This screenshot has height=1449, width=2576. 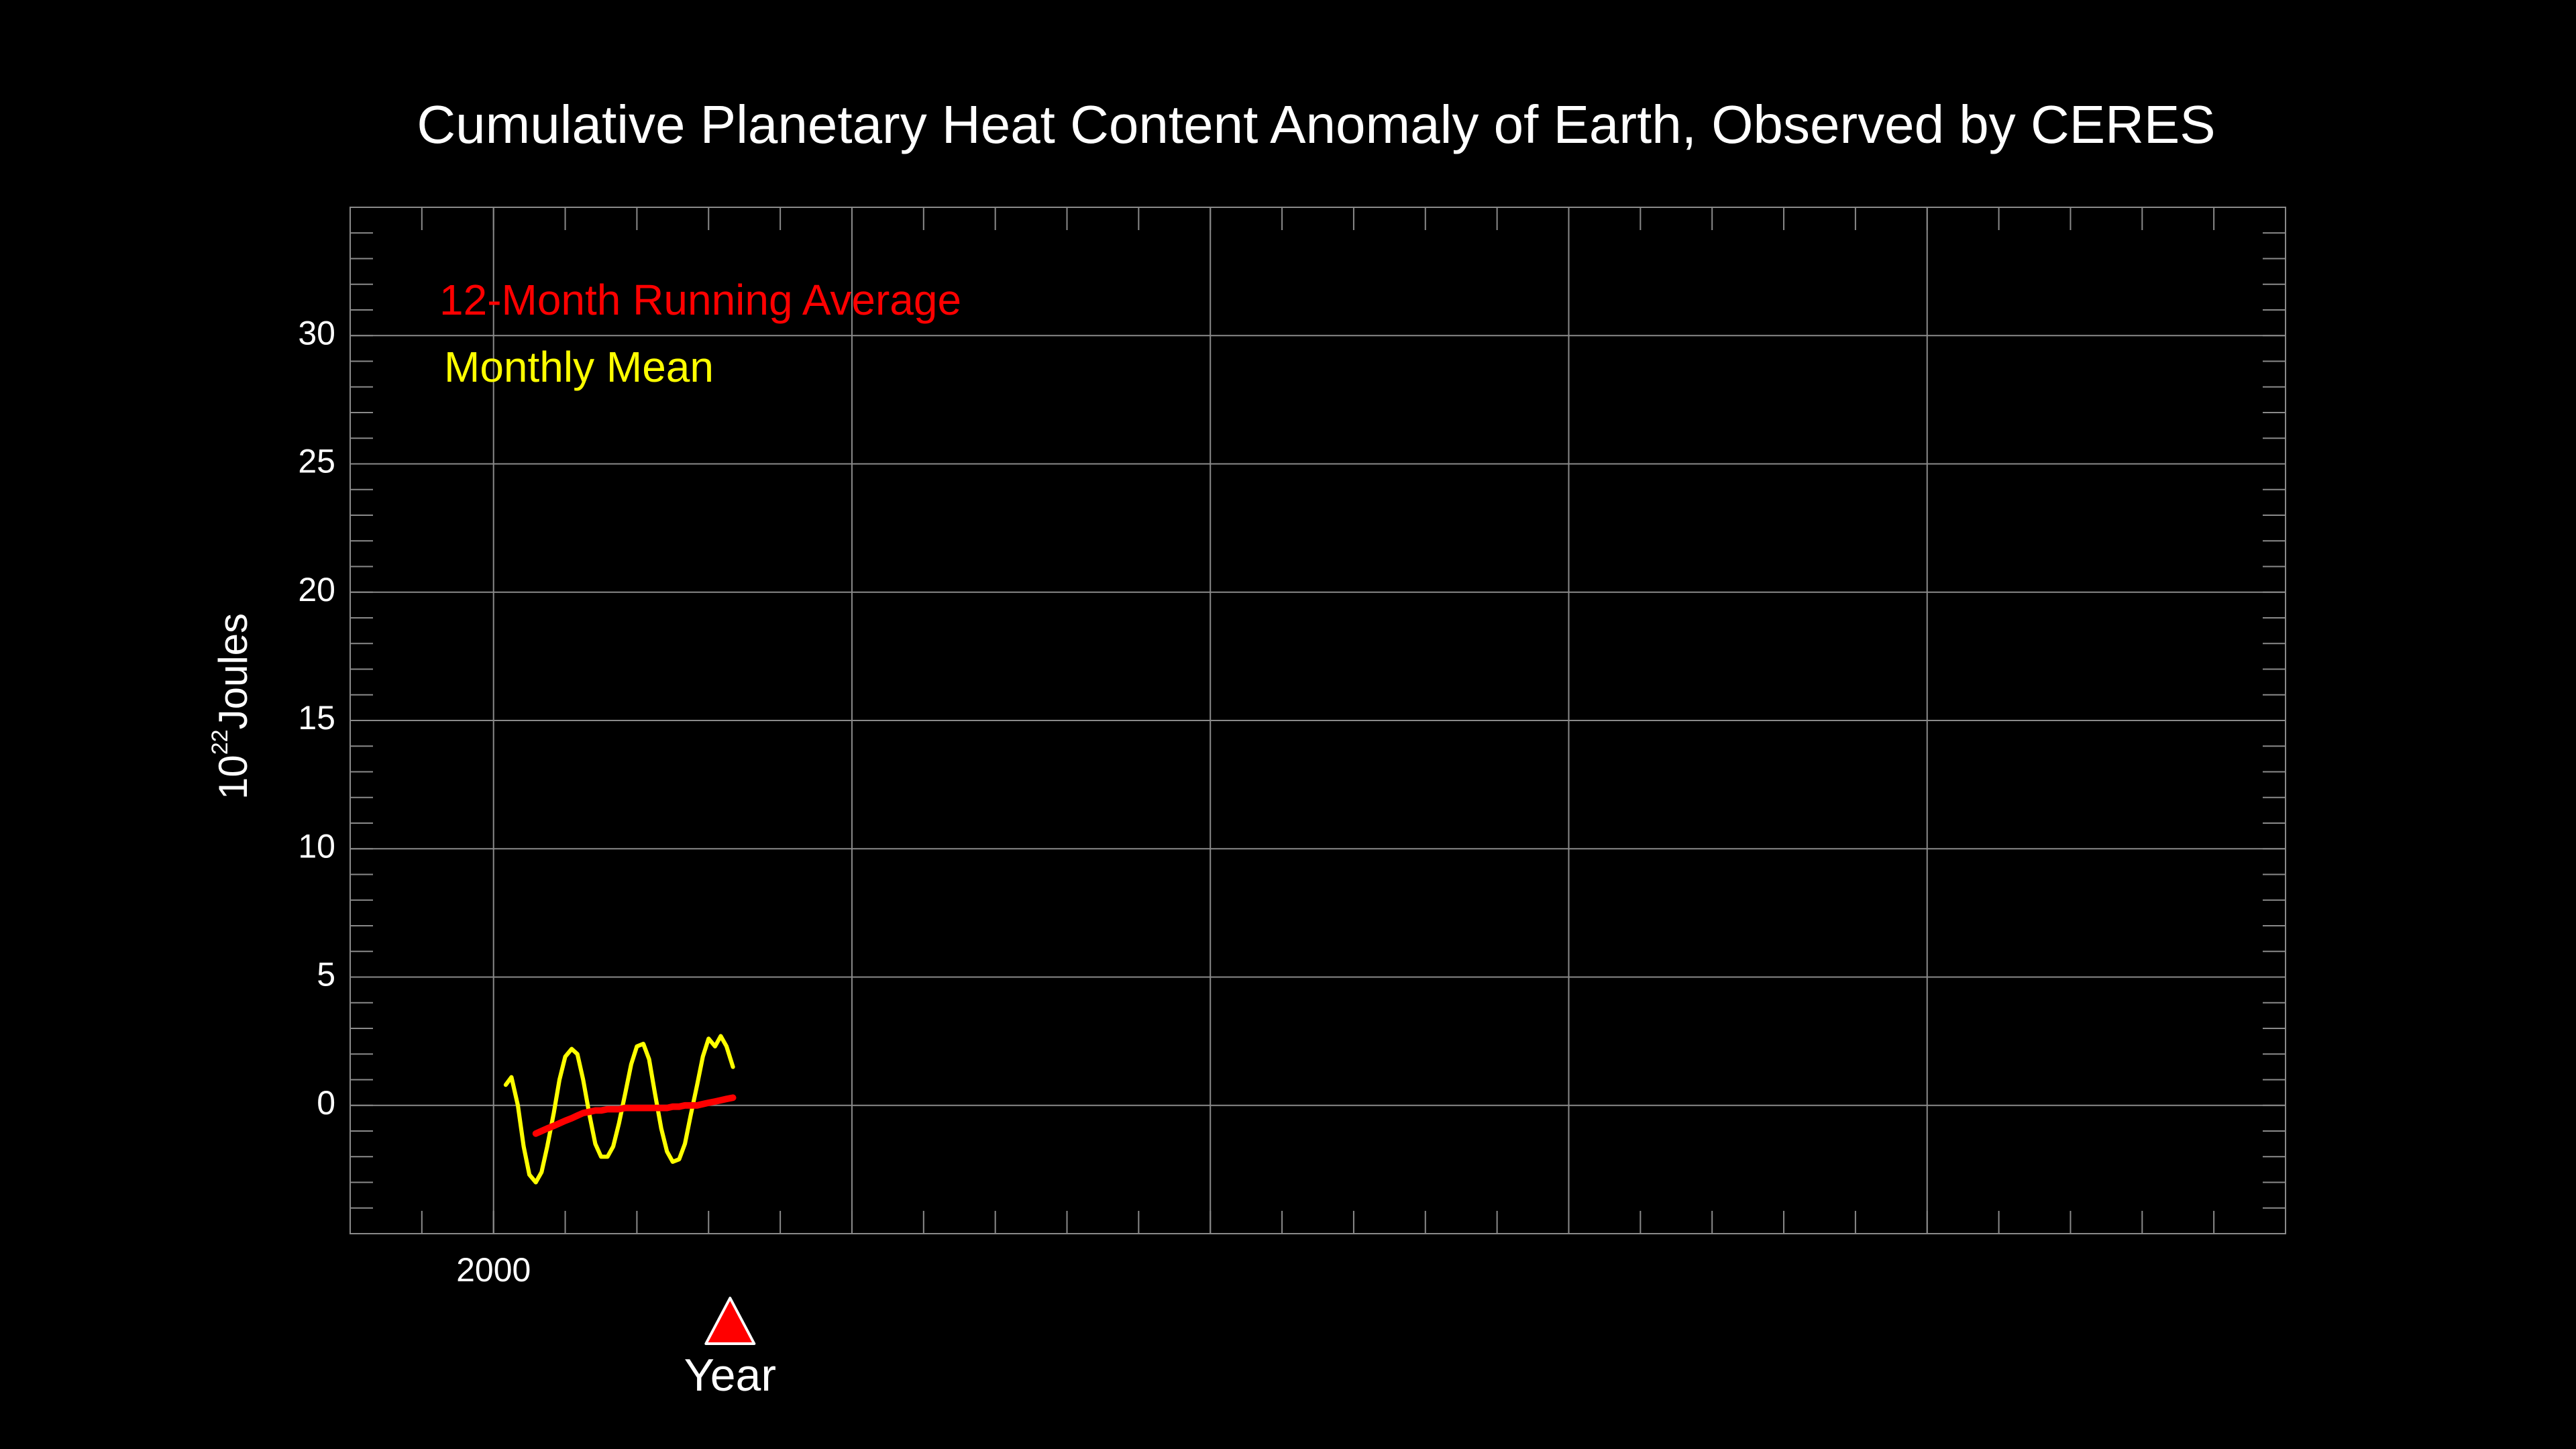 I want to click on x-axis-label: Year, so click(x=730, y=1375).